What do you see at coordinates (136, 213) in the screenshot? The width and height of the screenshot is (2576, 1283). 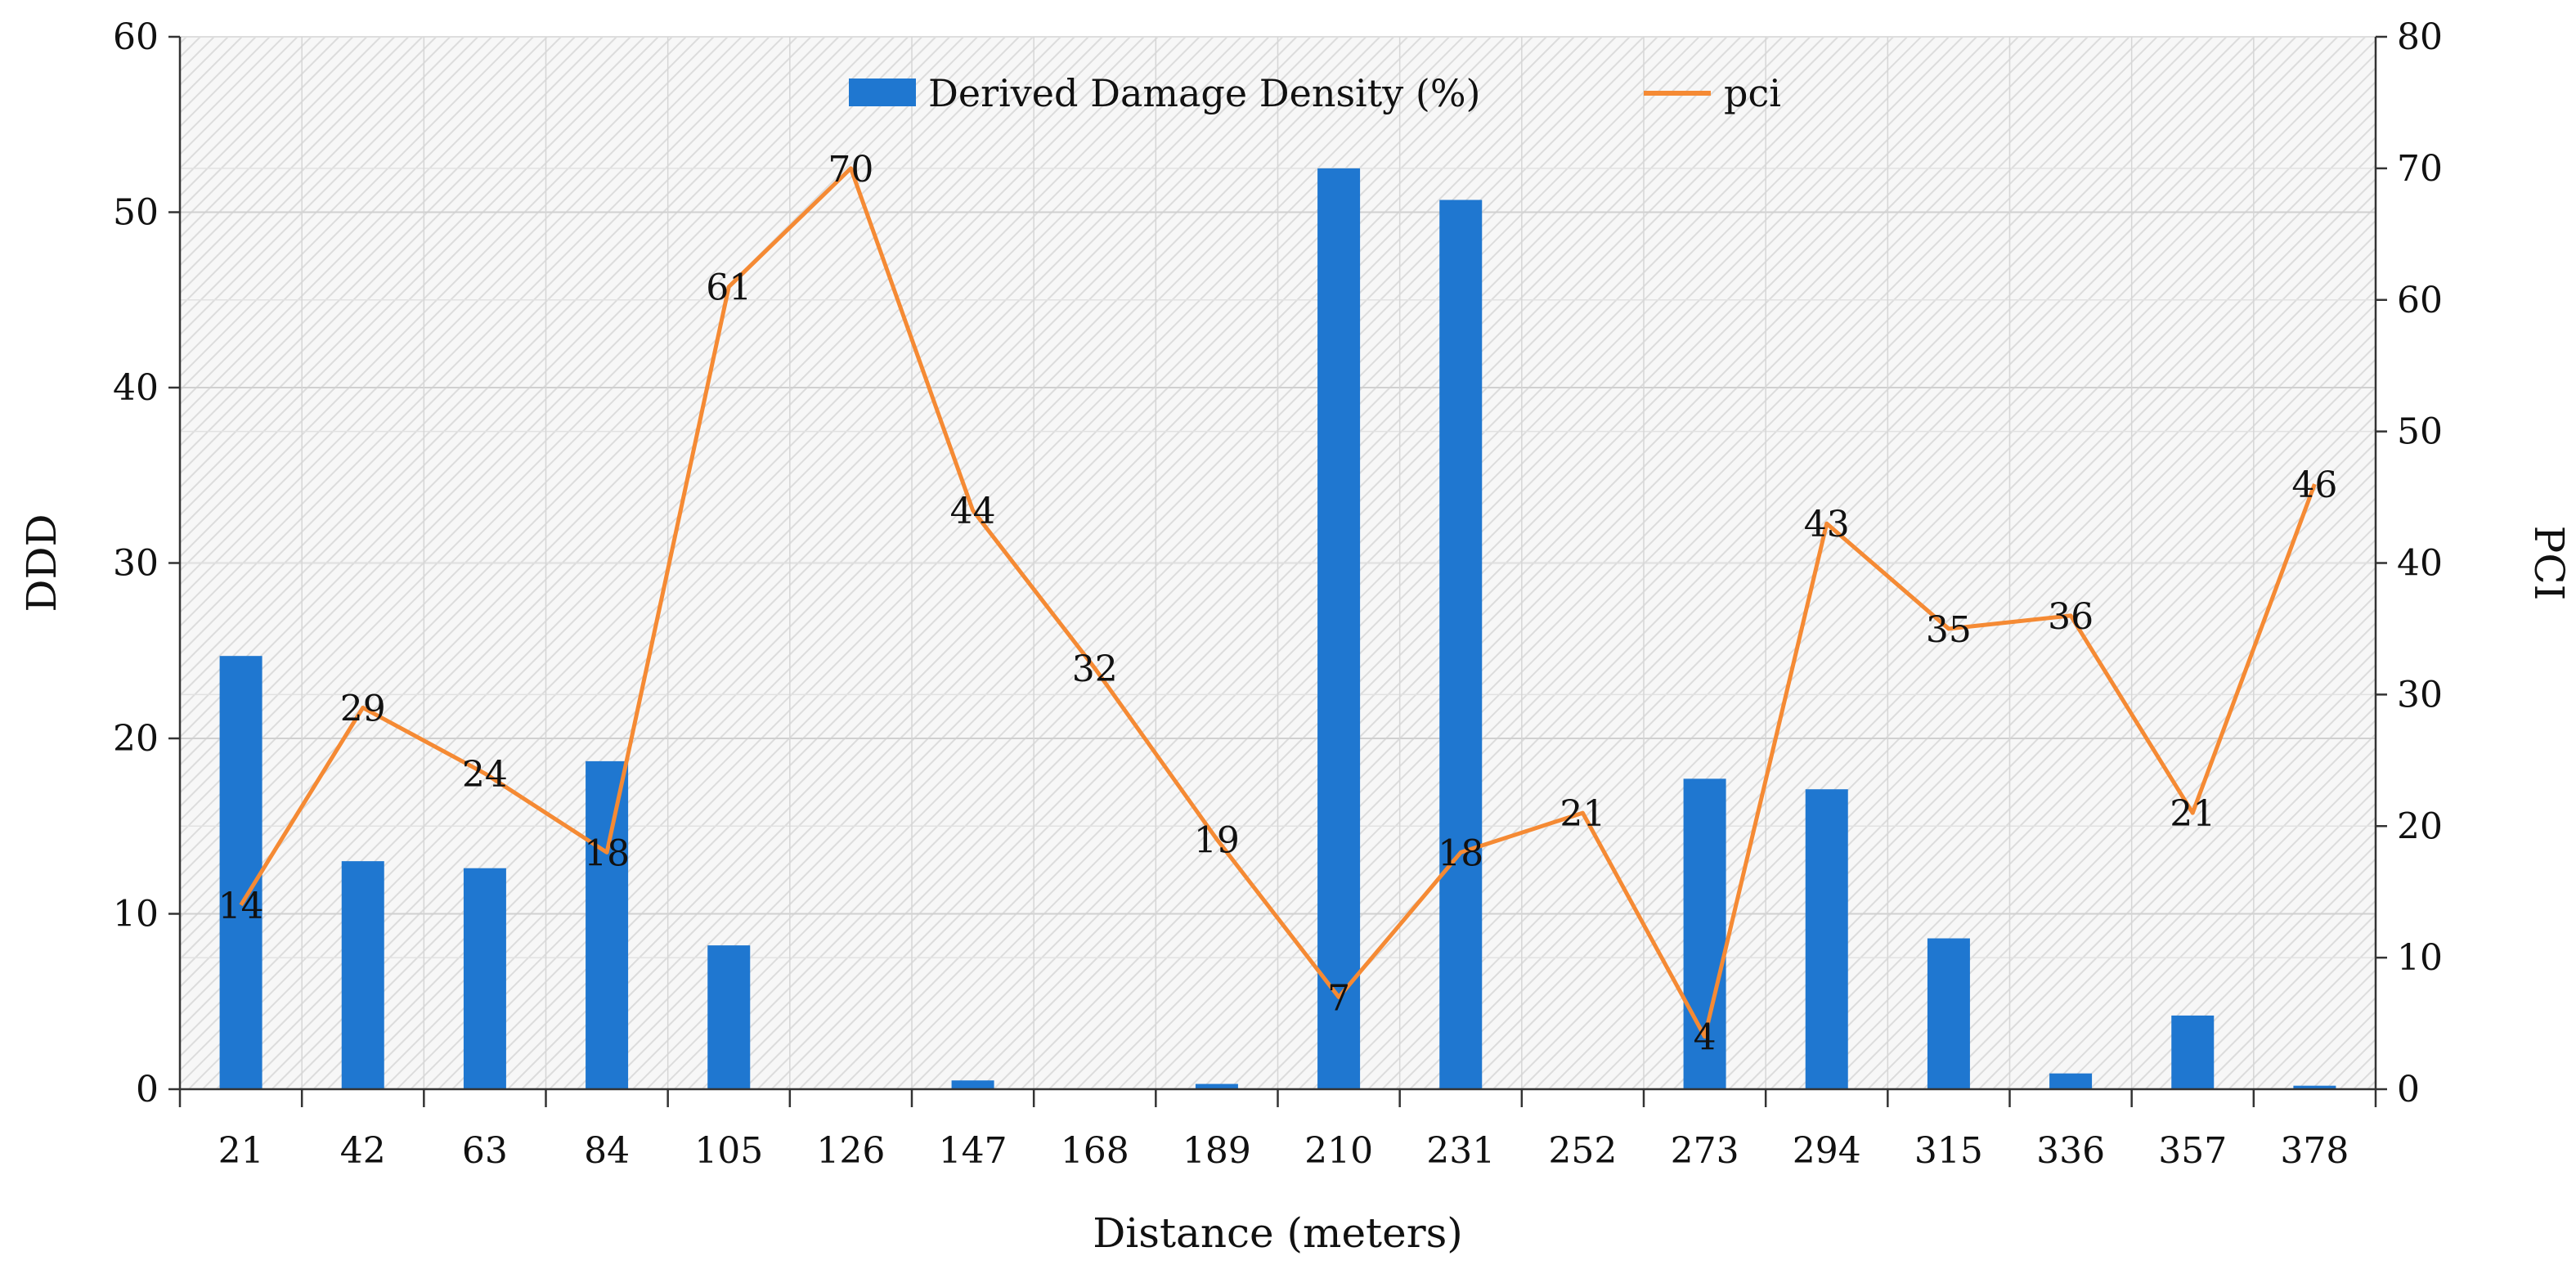 I see `left-tick-label: 50` at bounding box center [136, 213].